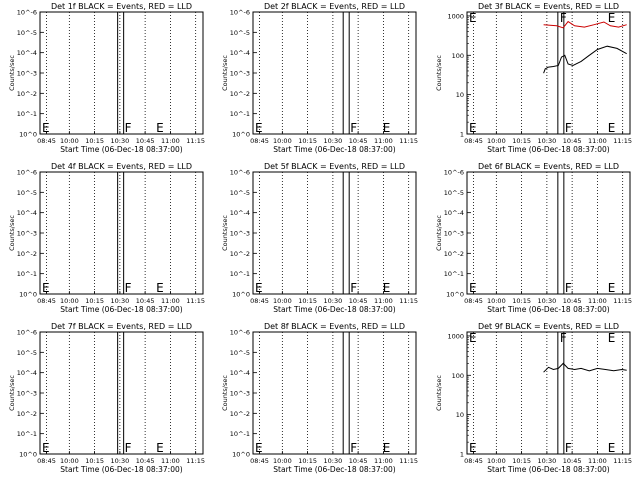 The height and width of the screenshot is (480, 640). I want to click on chart-title: Det 4f BLACK = Events, RED = LLD, so click(121, 166).